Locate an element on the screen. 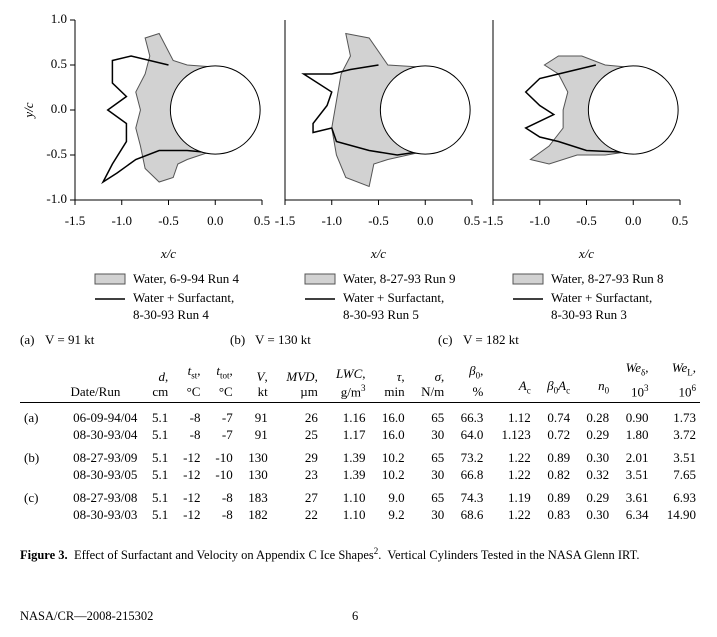 The width and height of the screenshot is (717, 637). panel-velocity: V = 91 kt is located at coordinates (70, 339).